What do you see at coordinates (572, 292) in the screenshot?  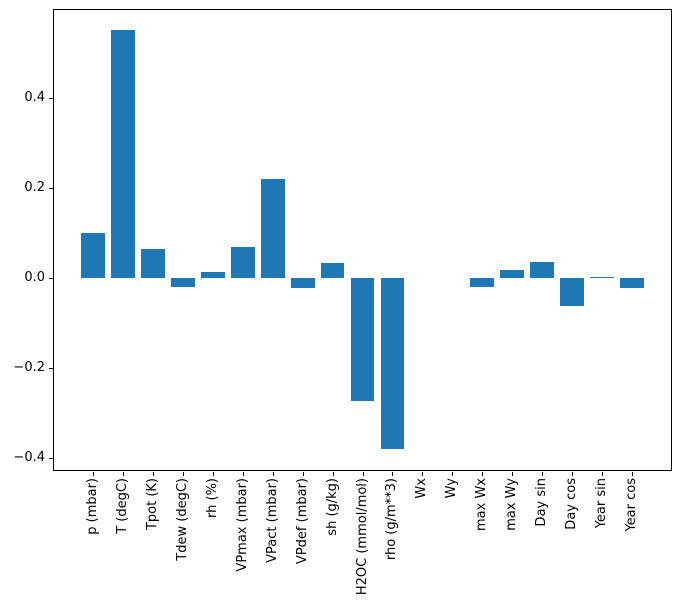 I see `bar-day-cos` at bounding box center [572, 292].